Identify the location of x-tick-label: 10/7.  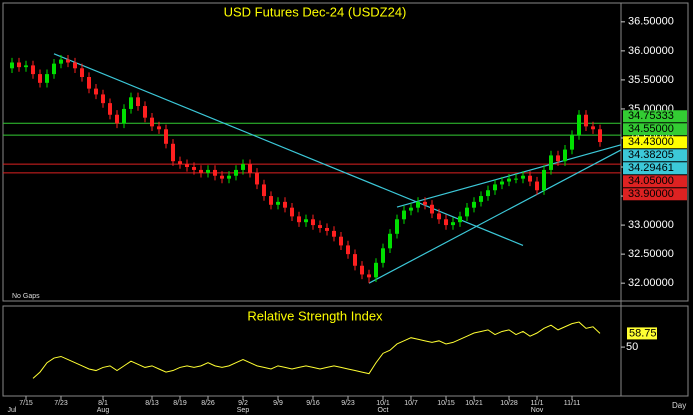
(411, 403).